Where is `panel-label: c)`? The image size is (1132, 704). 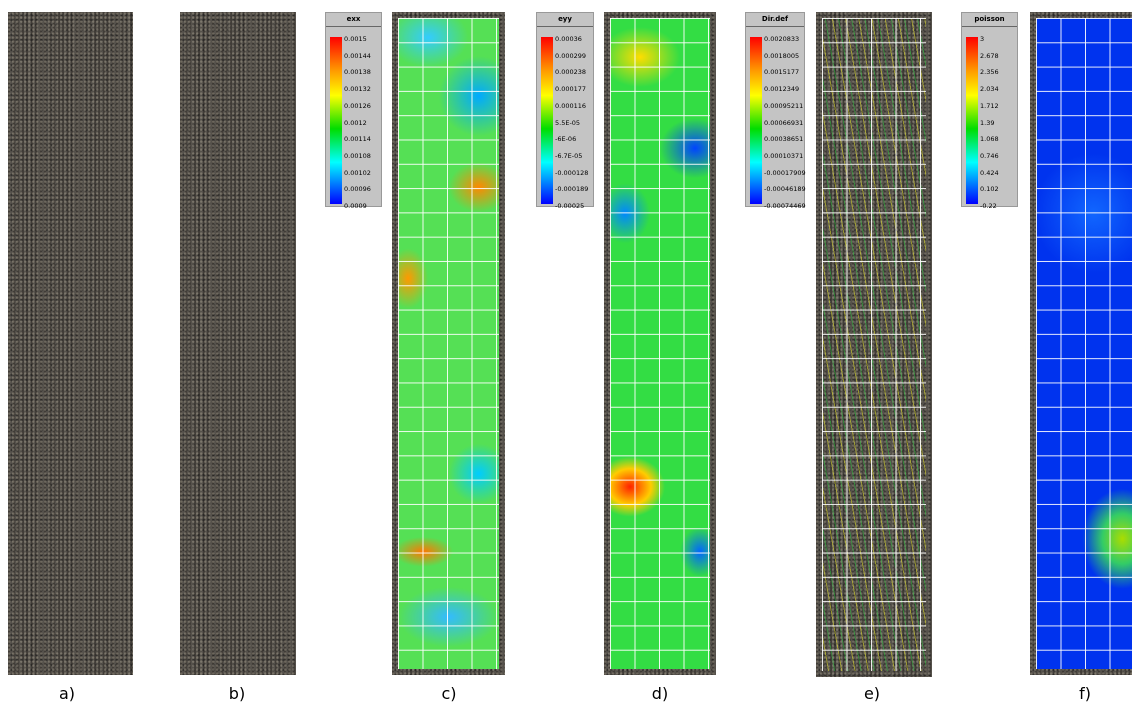
panel-label: c) is located at coordinates (449, 693).